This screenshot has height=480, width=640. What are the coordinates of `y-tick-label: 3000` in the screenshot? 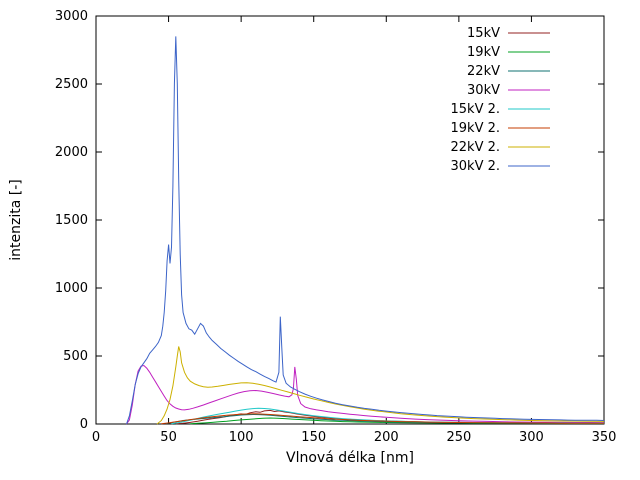 It's located at (71, 16).